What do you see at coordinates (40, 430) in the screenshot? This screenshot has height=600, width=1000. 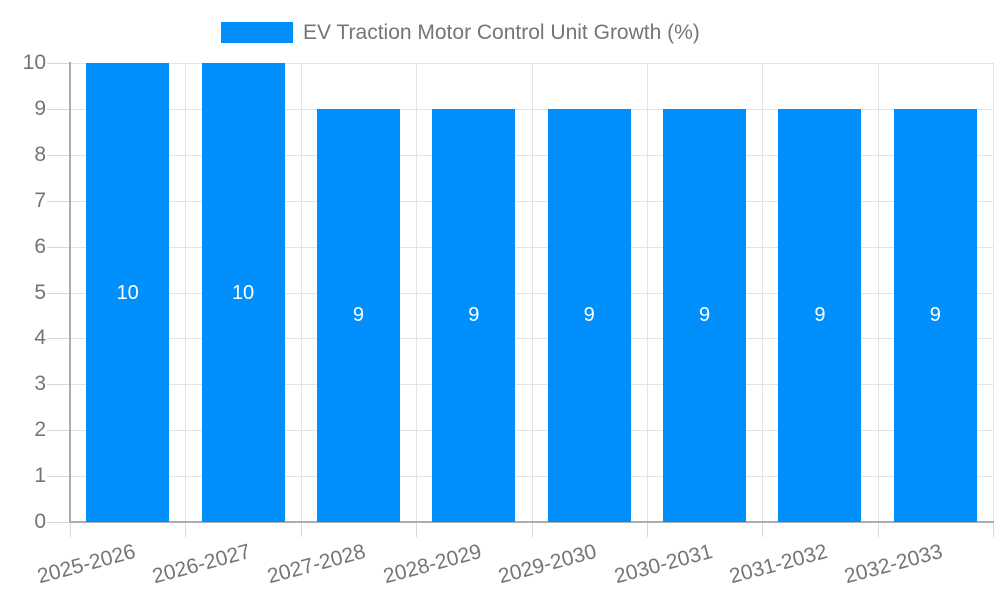 I see `y-axis-label: 2` at bounding box center [40, 430].